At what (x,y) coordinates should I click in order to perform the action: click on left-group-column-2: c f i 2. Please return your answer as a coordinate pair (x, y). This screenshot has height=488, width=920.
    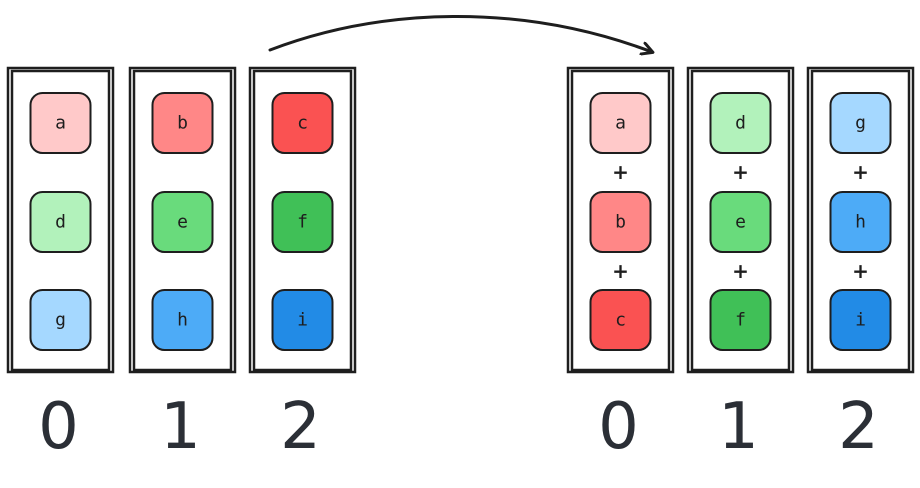
    Looking at the image, I should click on (302, 265).